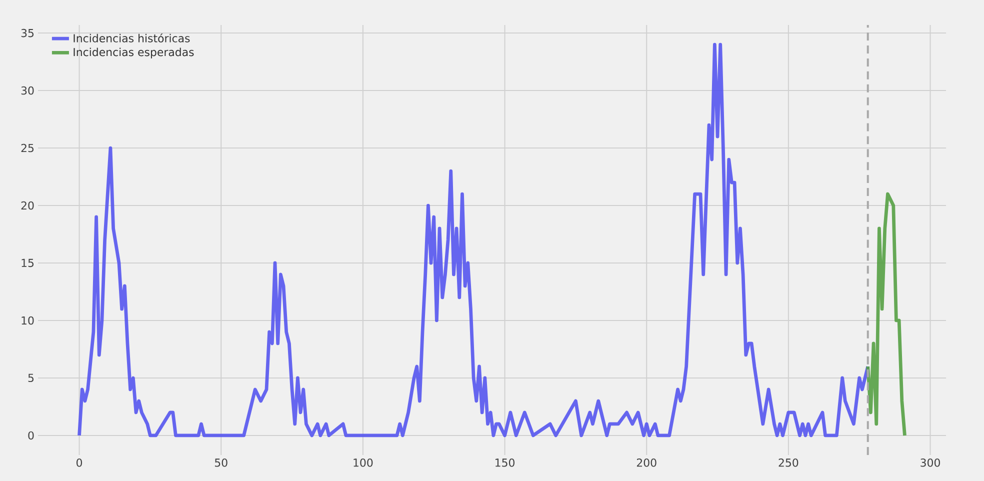 This screenshot has height=481, width=984. I want to click on line-series, so click(886, 315).